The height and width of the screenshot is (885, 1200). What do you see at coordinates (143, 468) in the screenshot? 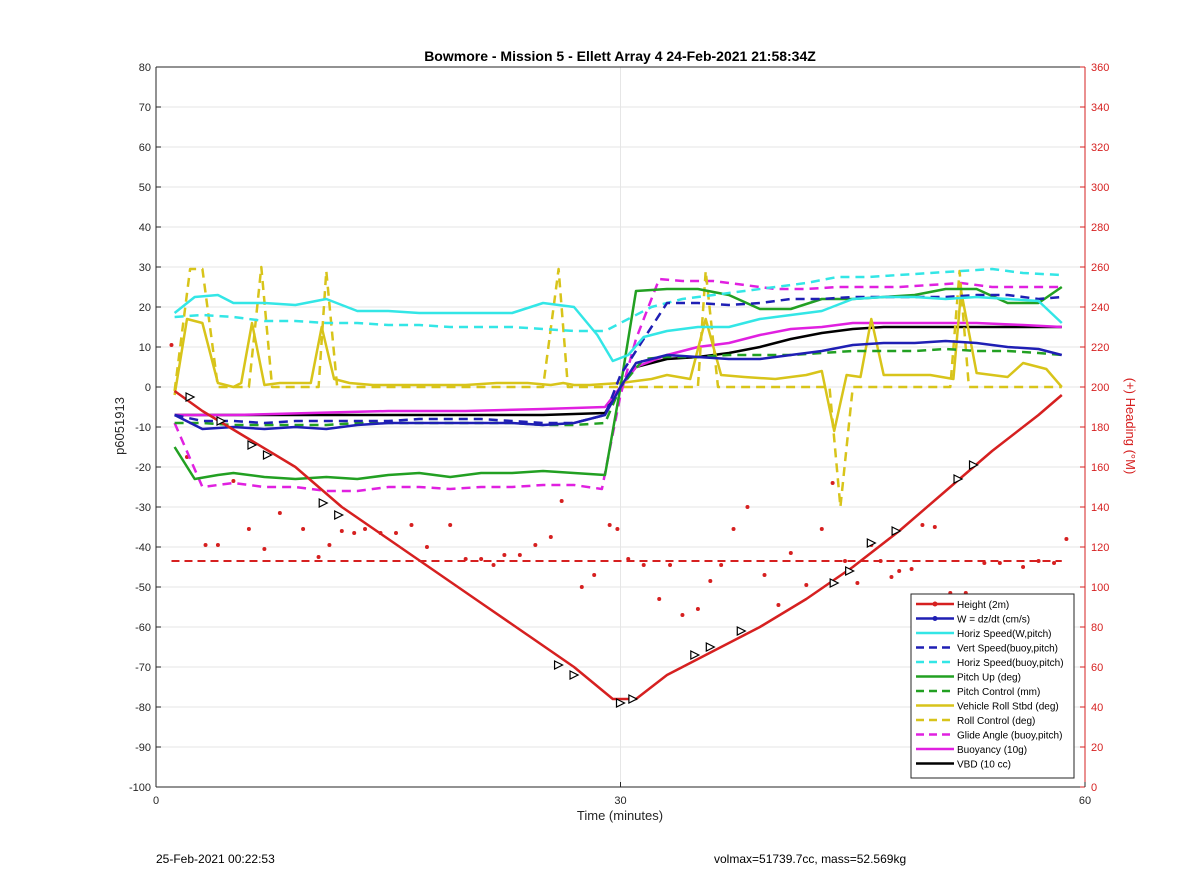
I see `y-tick-label: -20` at bounding box center [143, 468].